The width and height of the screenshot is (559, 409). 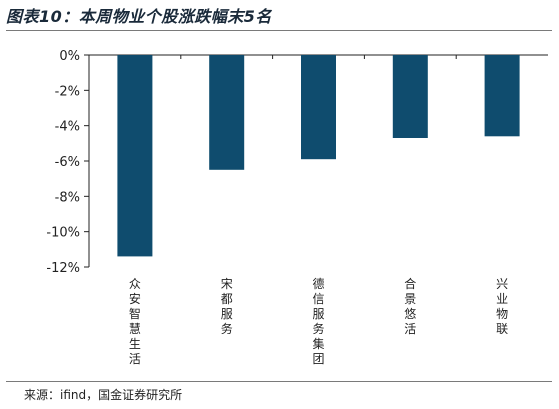 What do you see at coordinates (410, 306) in the screenshot?
I see `category-label: 合景悠活` at bounding box center [410, 306].